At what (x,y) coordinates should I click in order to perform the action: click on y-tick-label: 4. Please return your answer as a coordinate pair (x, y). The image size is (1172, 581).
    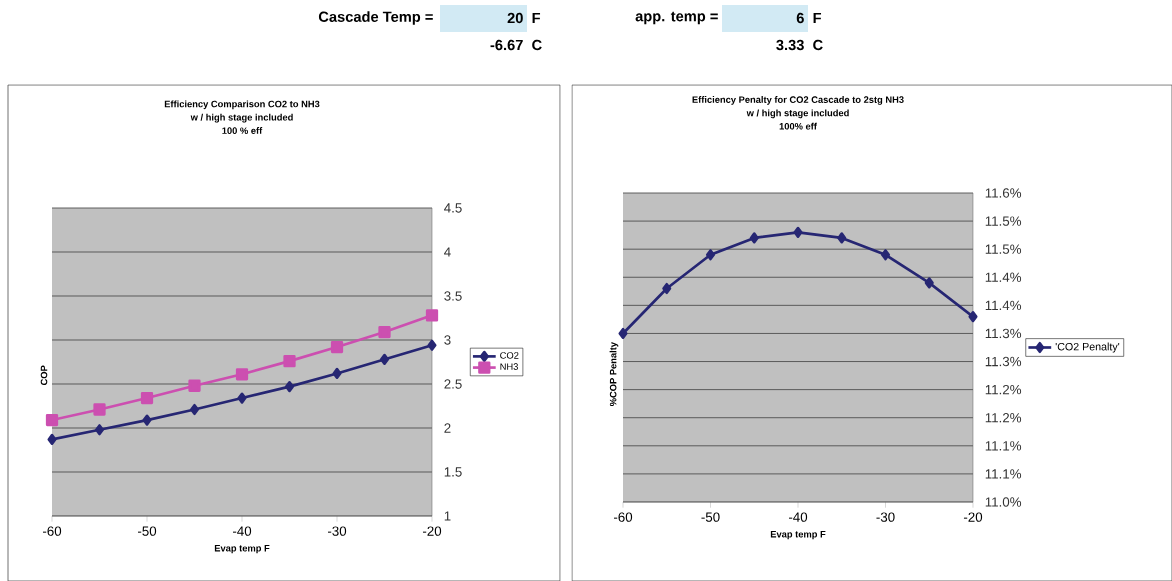
    Looking at the image, I should click on (447, 252).